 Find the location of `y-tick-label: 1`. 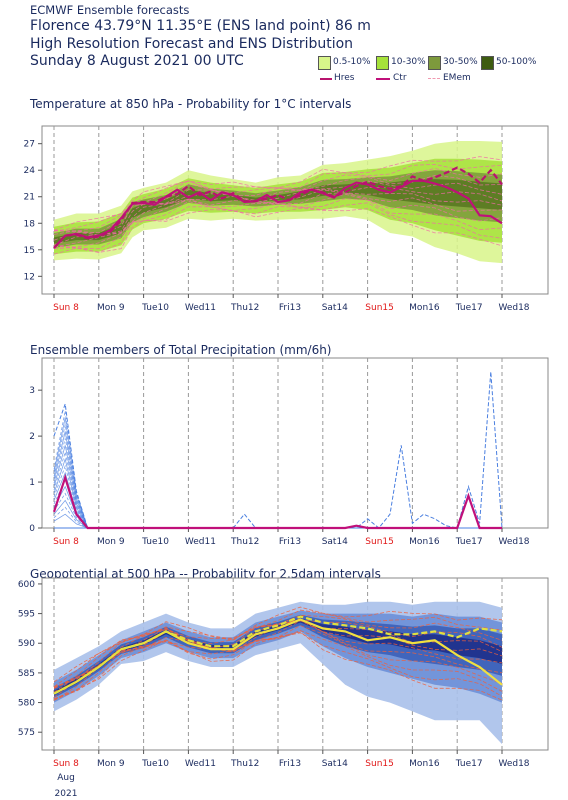

y-tick-label: 1 is located at coordinates (32, 483).